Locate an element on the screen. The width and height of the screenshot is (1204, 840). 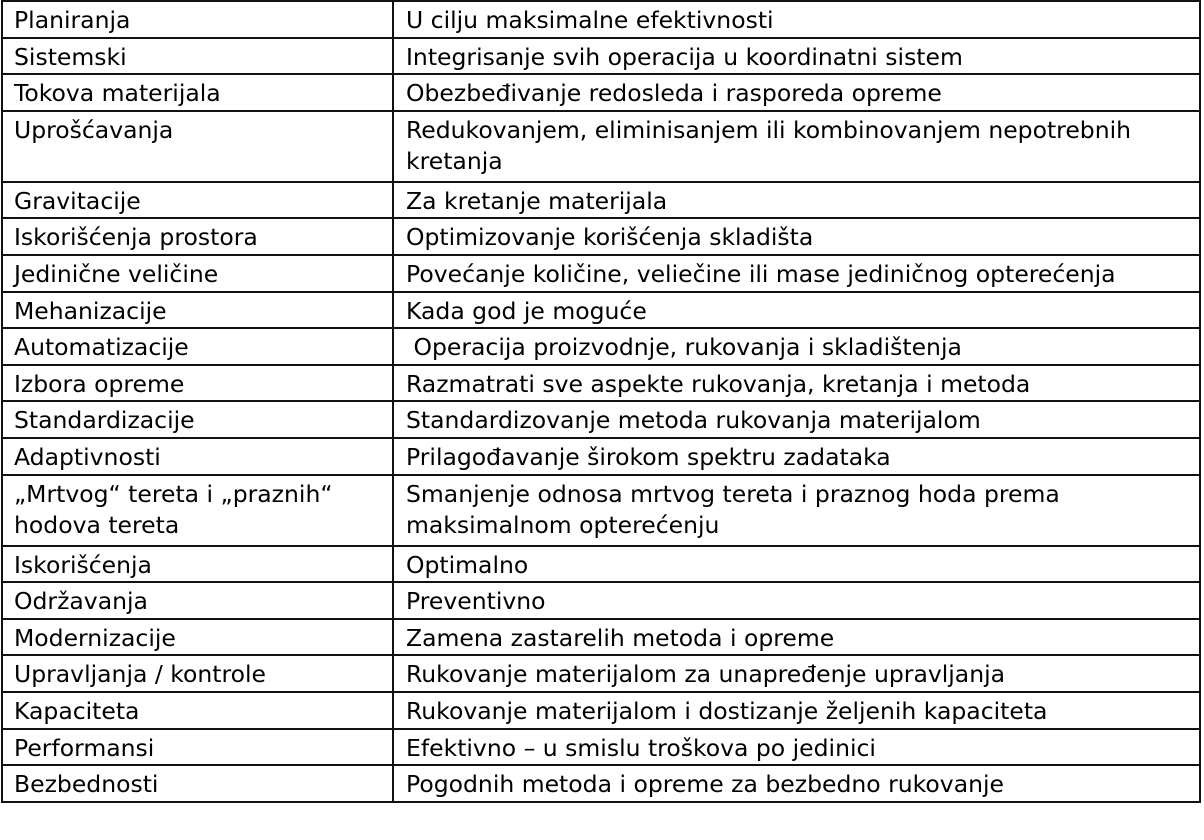
table-row: Gravitacije Za kretanje materijala is located at coordinates (601, 200).